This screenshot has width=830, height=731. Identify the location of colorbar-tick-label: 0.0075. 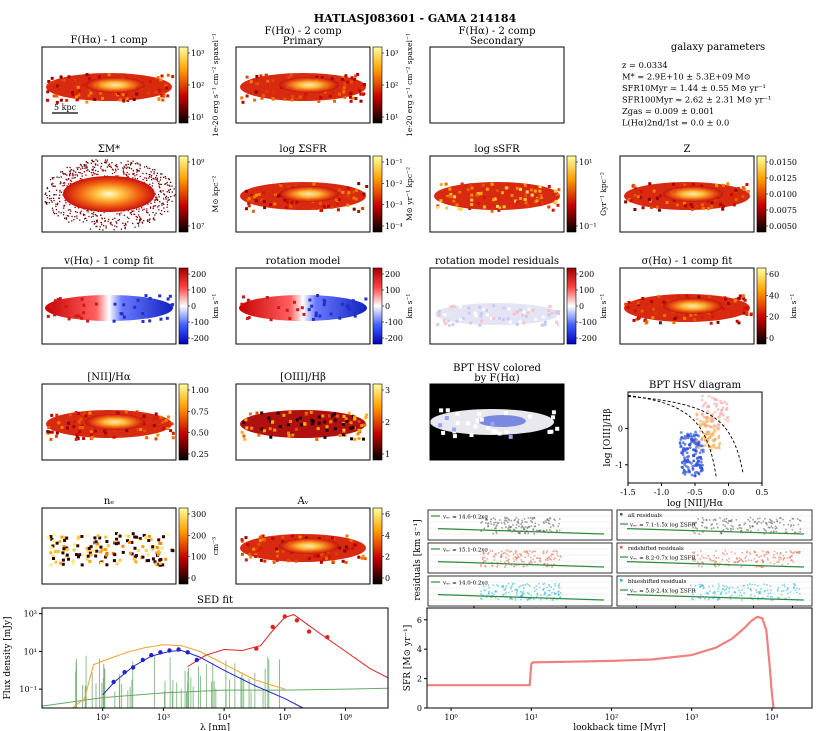
(783, 210).